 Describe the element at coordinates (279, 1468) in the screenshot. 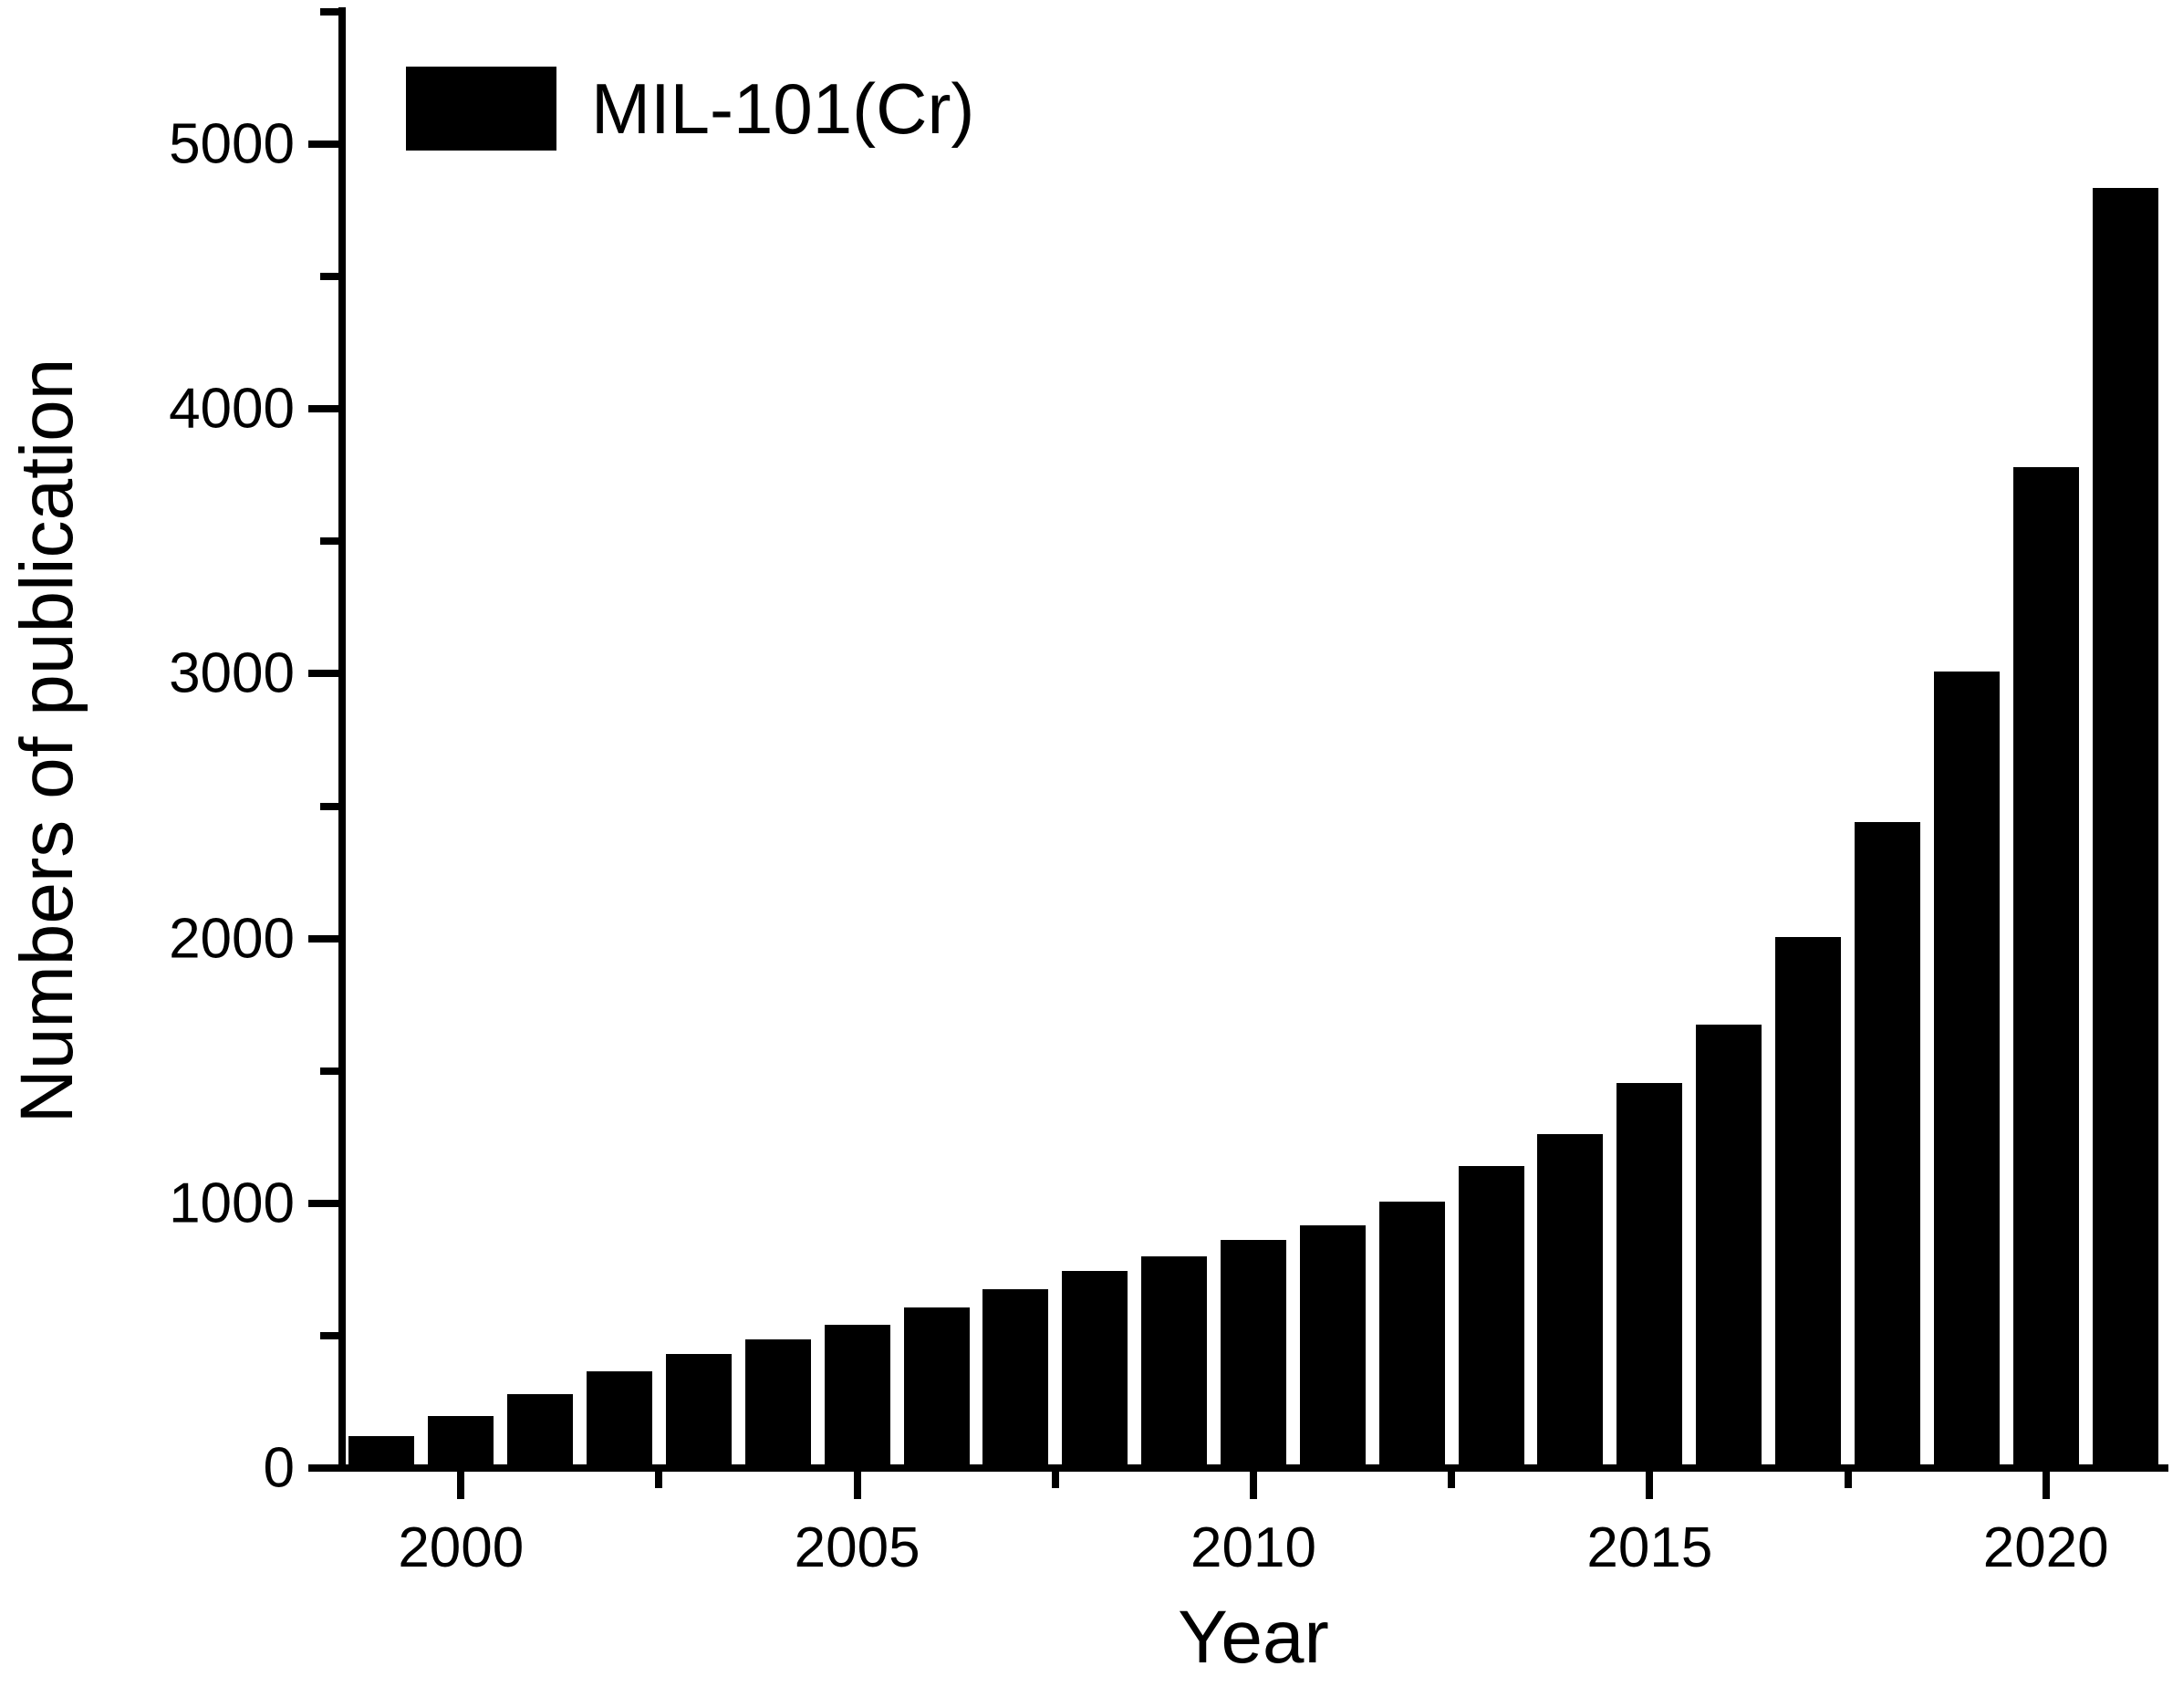

I see `y-tick-label-0: 0` at that location.